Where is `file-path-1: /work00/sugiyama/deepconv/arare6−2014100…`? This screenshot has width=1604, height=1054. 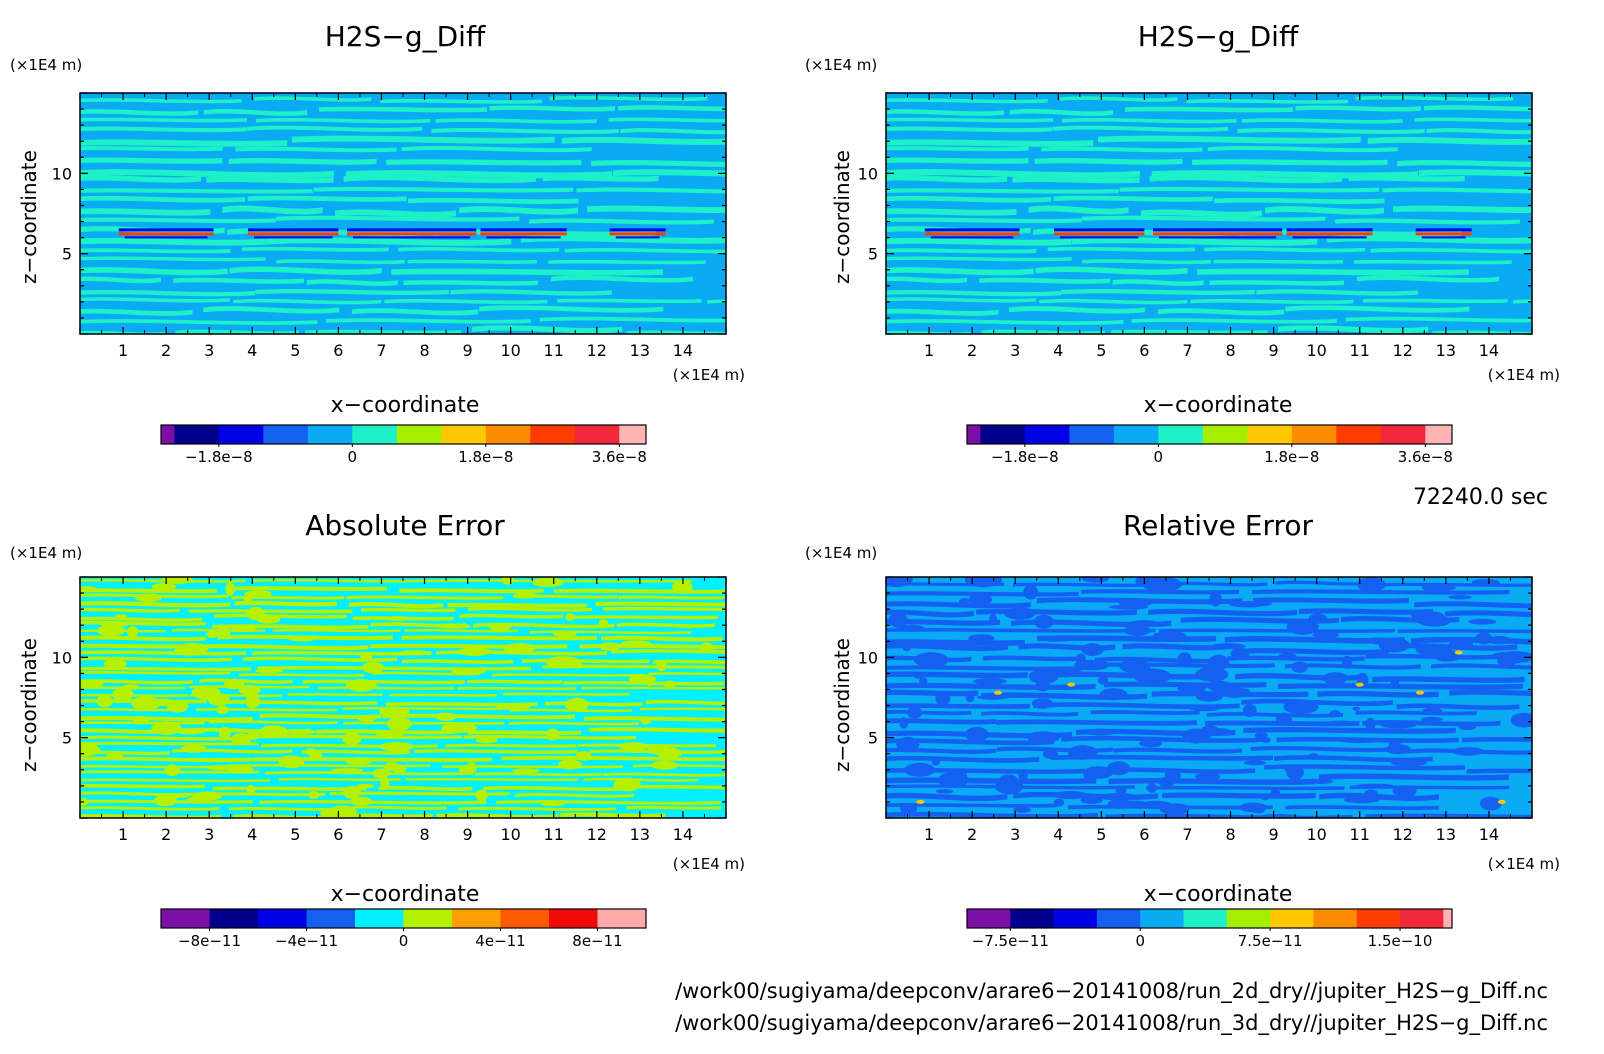 file-path-1: /work00/sugiyama/deepconv/arare6−2014100… is located at coordinates (1111, 991).